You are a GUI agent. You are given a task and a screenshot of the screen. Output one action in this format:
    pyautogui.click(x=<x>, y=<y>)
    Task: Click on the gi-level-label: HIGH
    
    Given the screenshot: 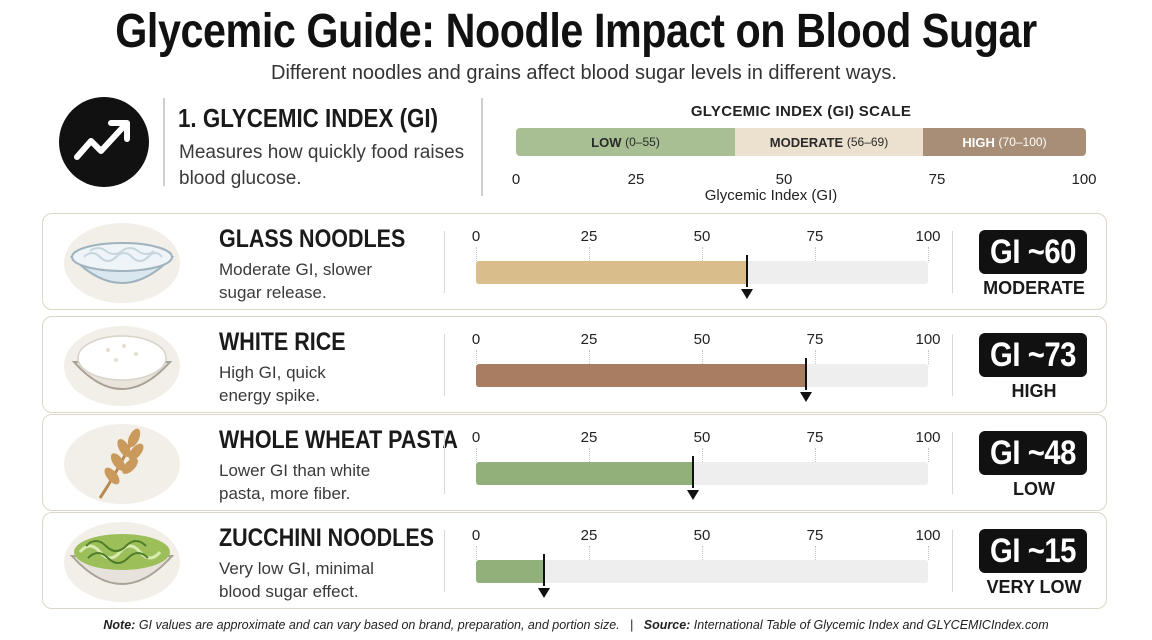 What is the action you would take?
    pyautogui.click(x=1034, y=391)
    